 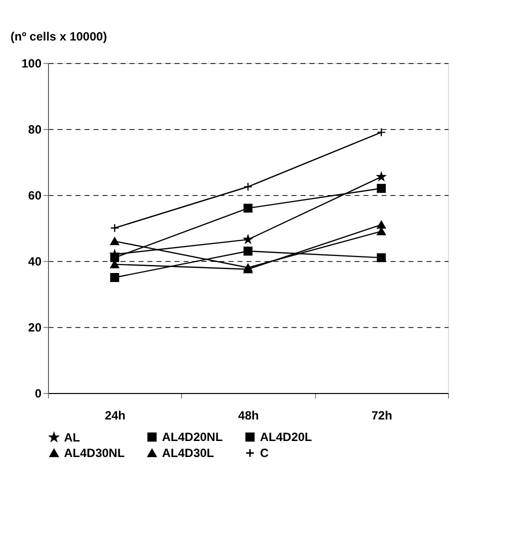 I want to click on legend-label: C, so click(x=264, y=453).